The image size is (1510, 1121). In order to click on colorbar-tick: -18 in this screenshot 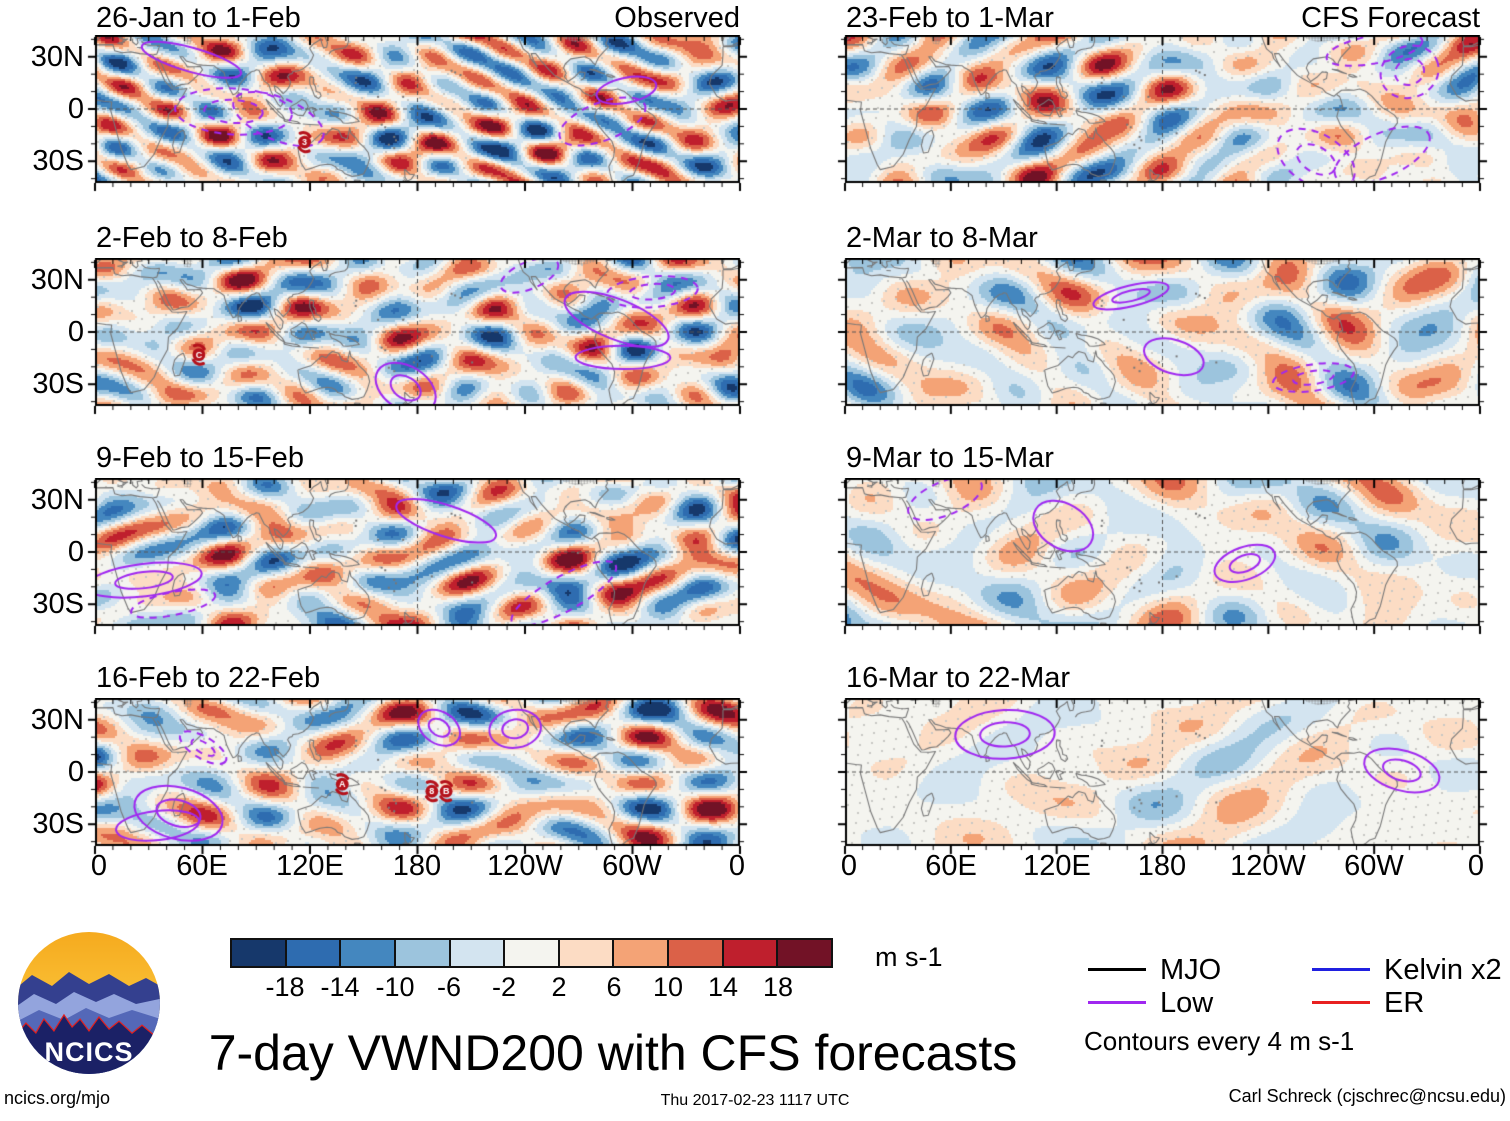, I will do `click(285, 987)`.